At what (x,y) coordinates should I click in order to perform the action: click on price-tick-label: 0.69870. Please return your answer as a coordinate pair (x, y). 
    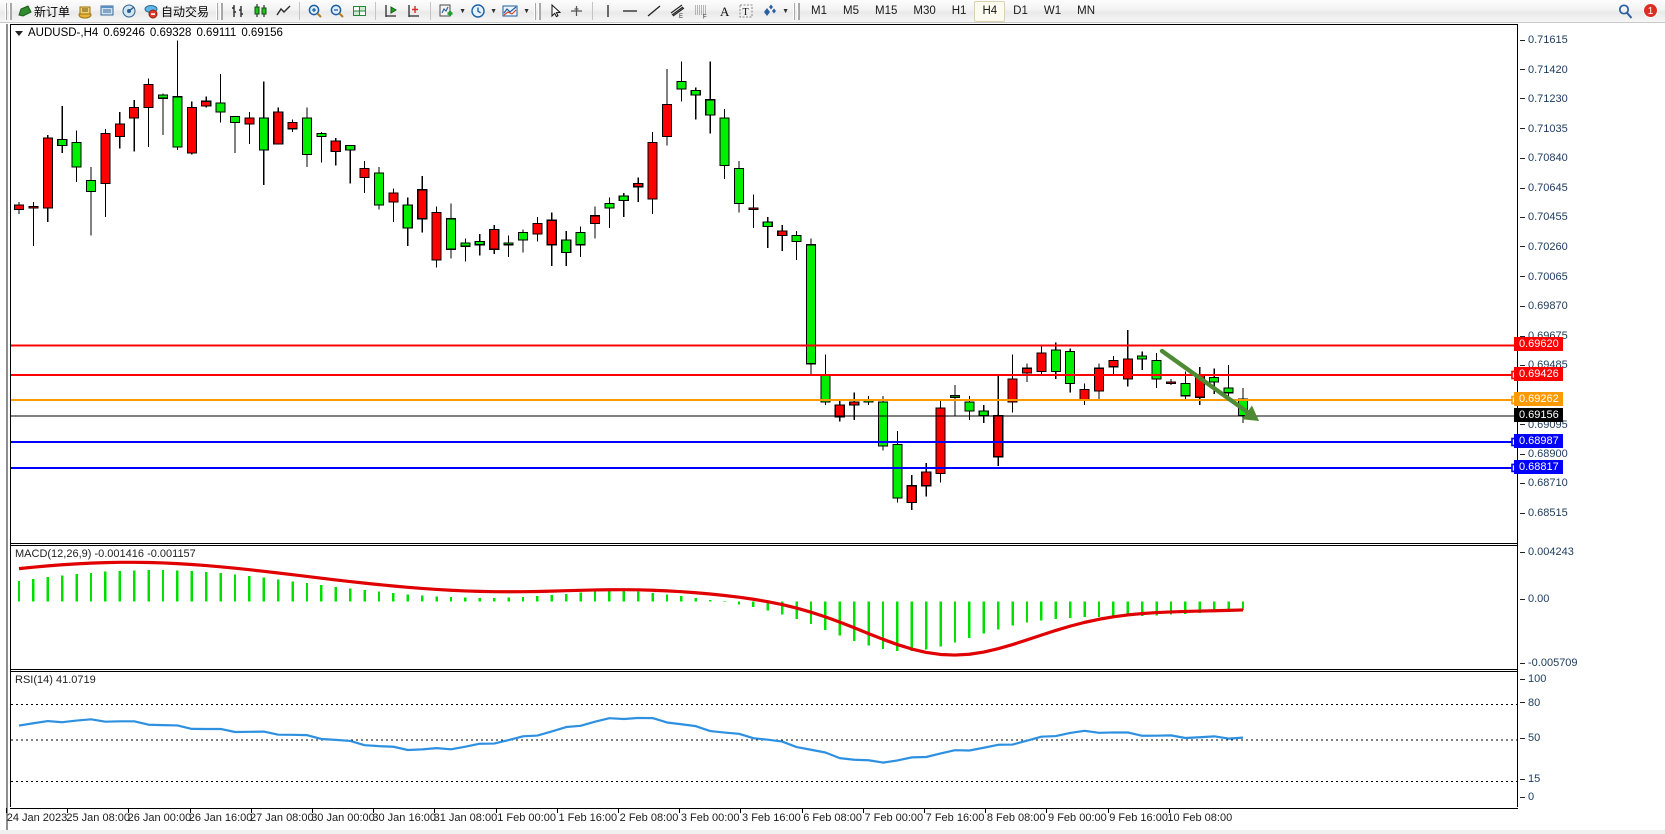
    Looking at the image, I should click on (1548, 306).